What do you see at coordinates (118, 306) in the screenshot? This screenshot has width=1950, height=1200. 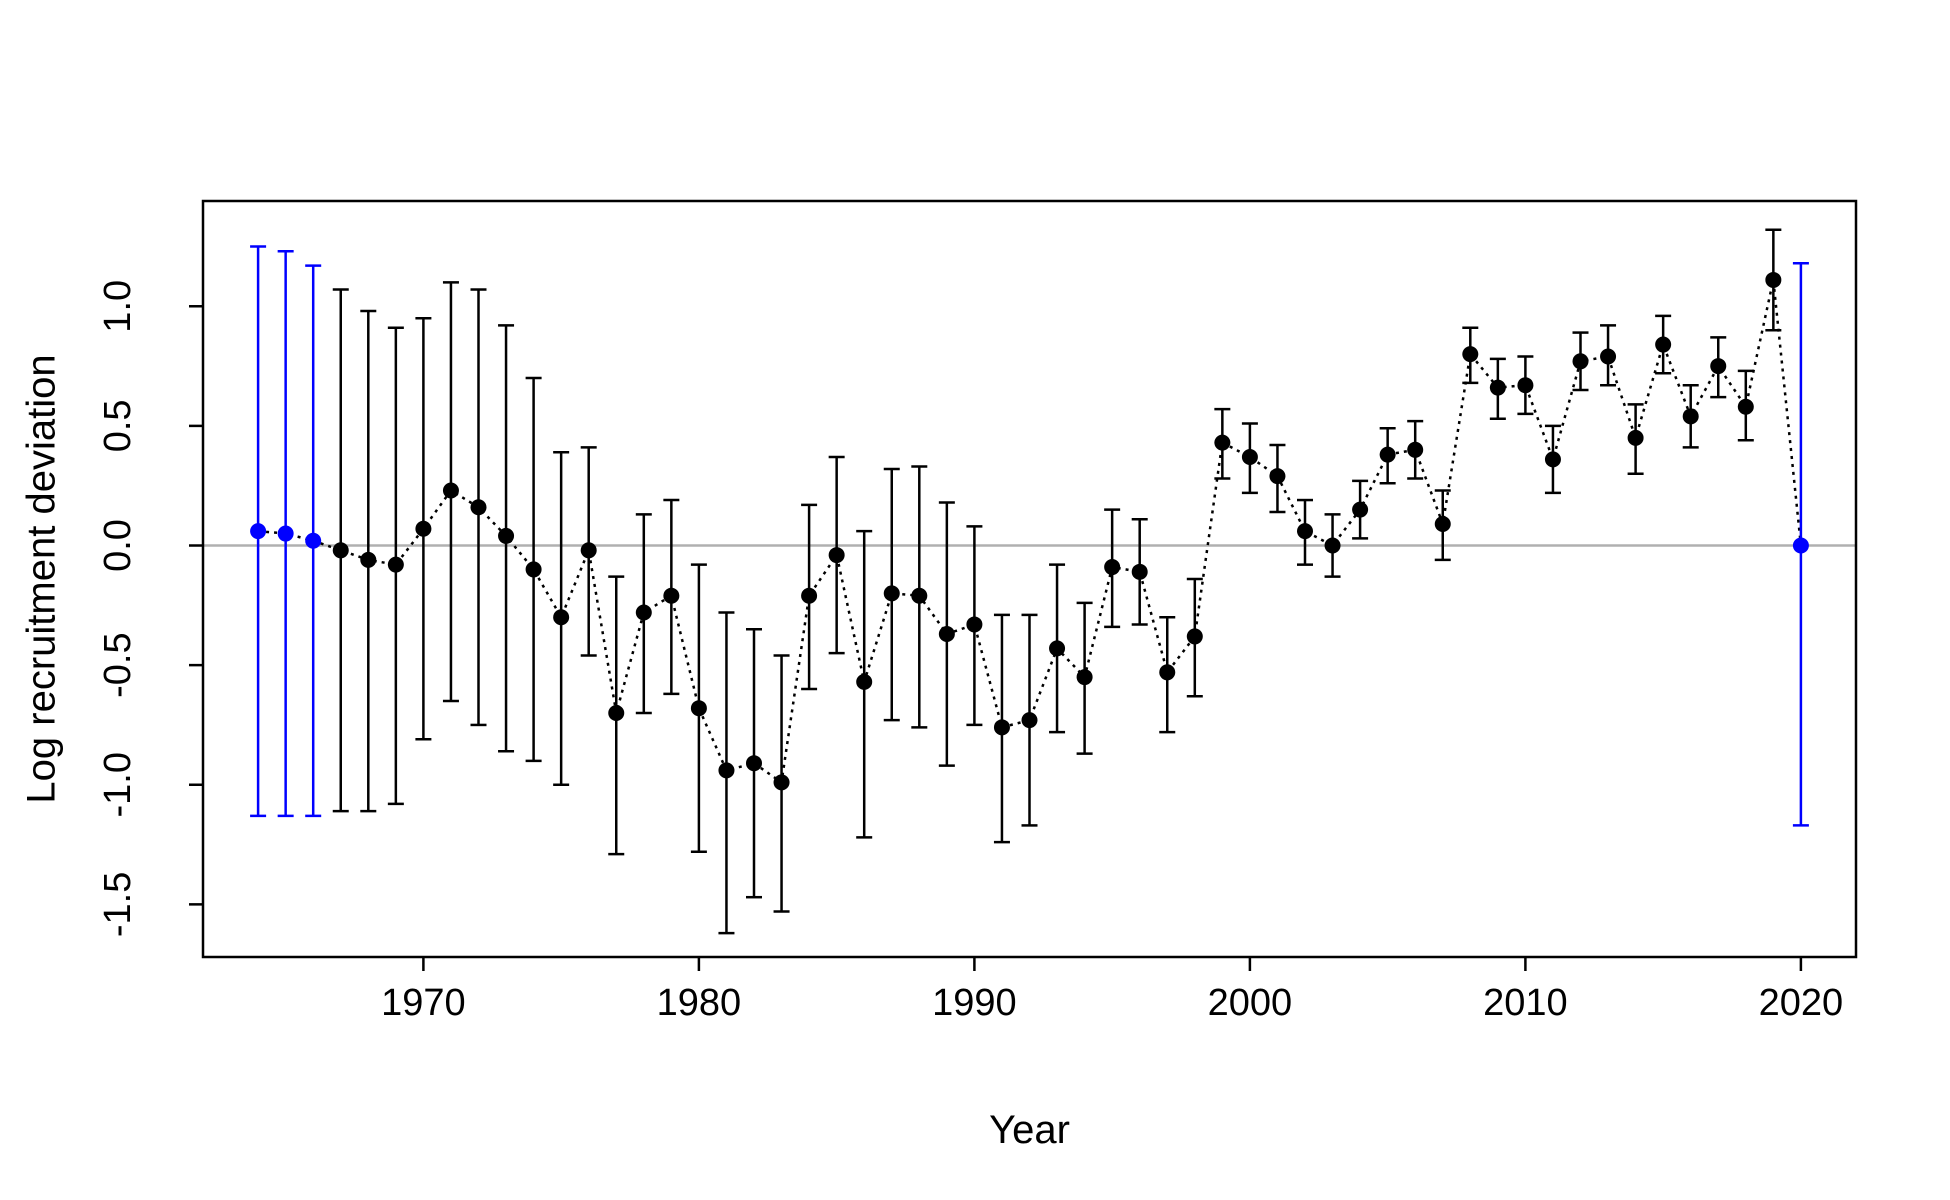 I see `y-tick-label-5: 1.0` at bounding box center [118, 306].